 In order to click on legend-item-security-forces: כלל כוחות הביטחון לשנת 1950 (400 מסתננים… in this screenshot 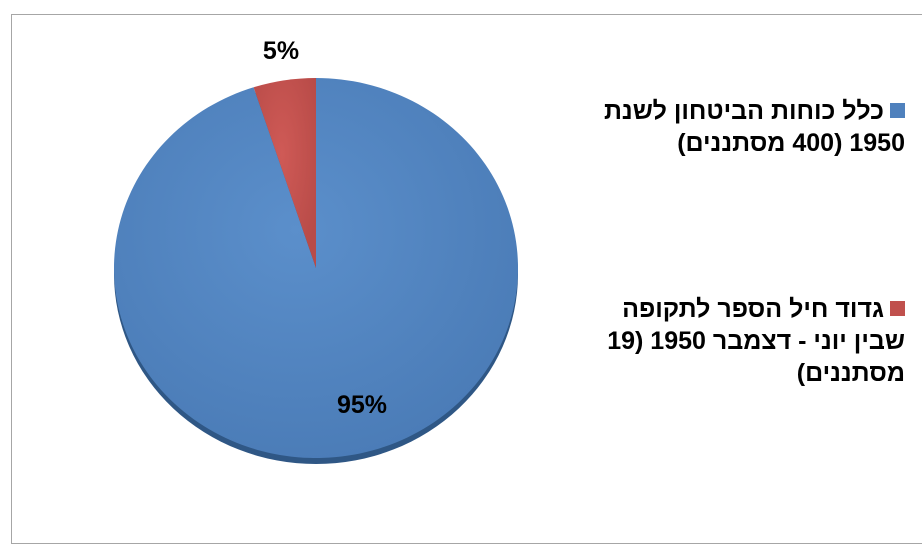, I will do `click(752, 127)`.